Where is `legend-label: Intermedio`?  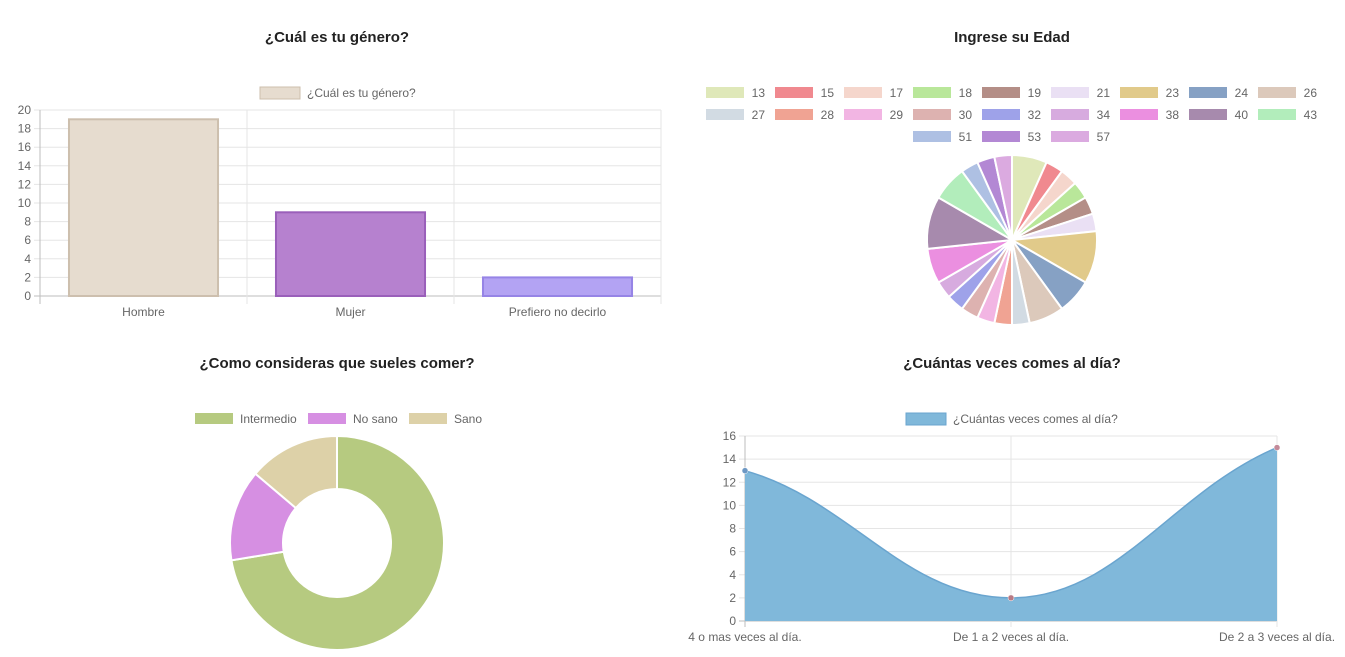 legend-label: Intermedio is located at coordinates (268, 419).